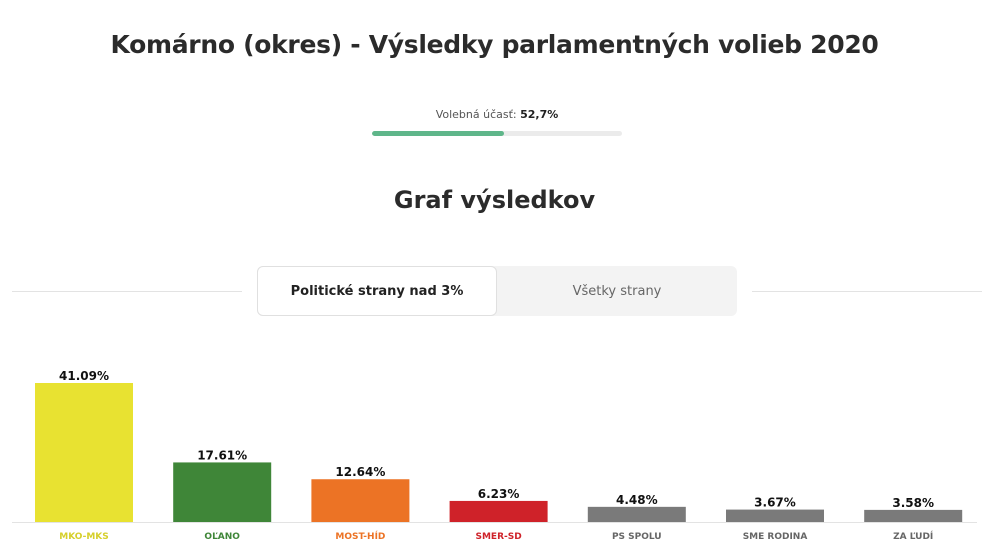 This screenshot has height=555, width=989. What do you see at coordinates (84, 376) in the screenshot?
I see `bar-value-label: 41.09%` at bounding box center [84, 376].